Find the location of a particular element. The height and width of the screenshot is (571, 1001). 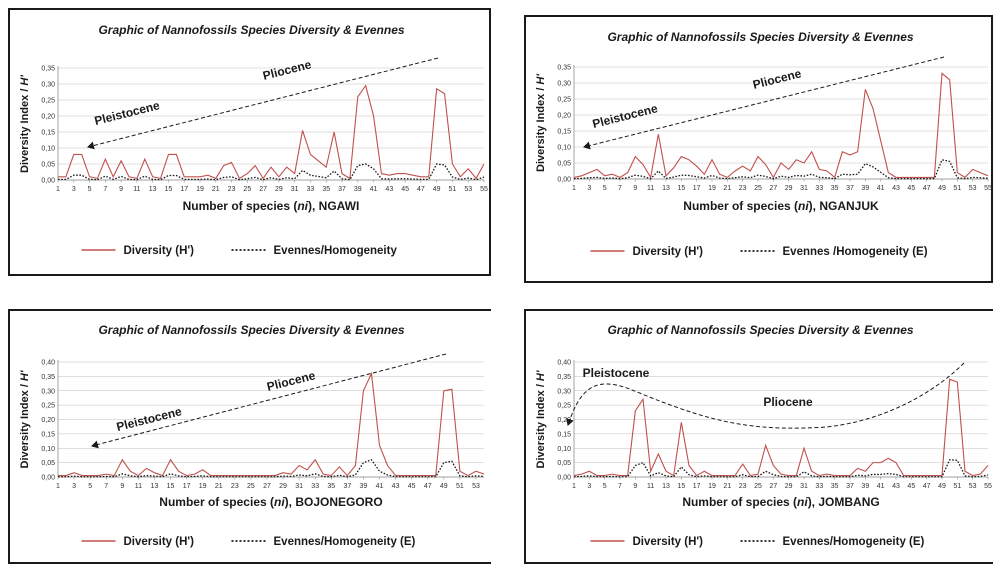

x-tick-label: 49 is located at coordinates (942, 486).